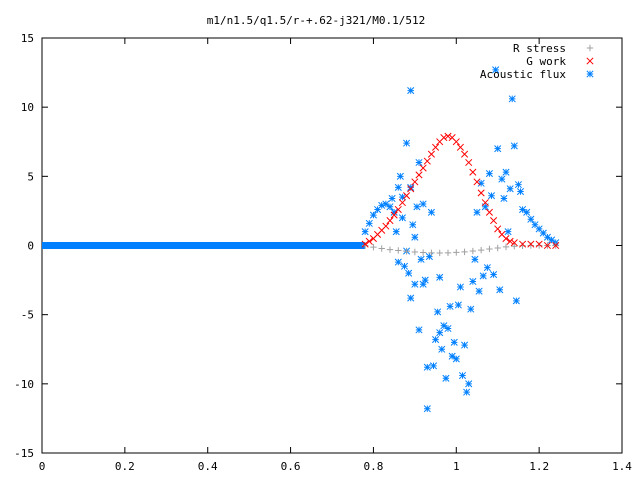 This screenshot has height=480, width=640. I want to click on x-tick-label: 1.4, so click(622, 466).